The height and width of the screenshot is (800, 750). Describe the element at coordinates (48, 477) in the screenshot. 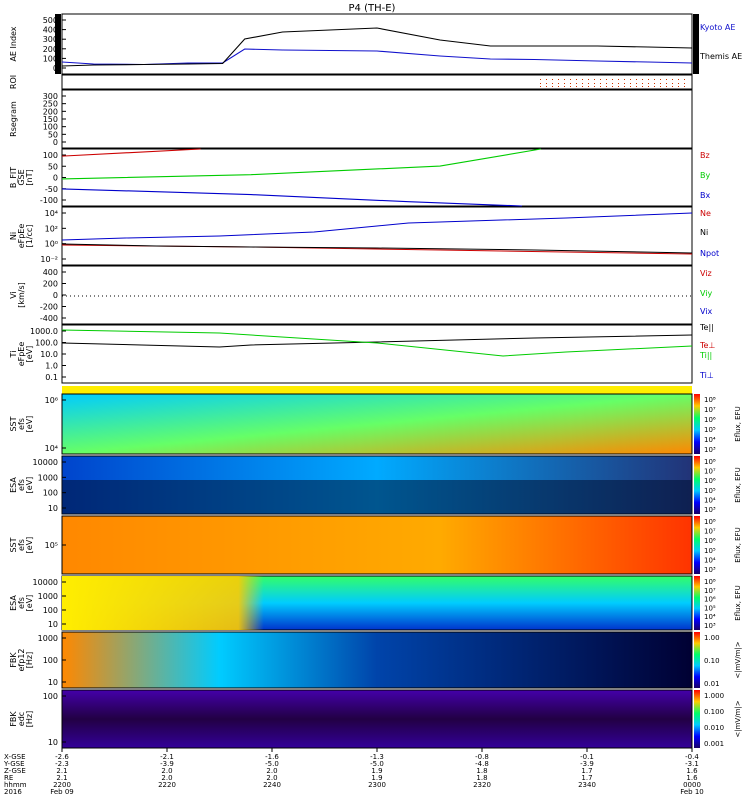

I see `y-tick-label: 1000` at that location.